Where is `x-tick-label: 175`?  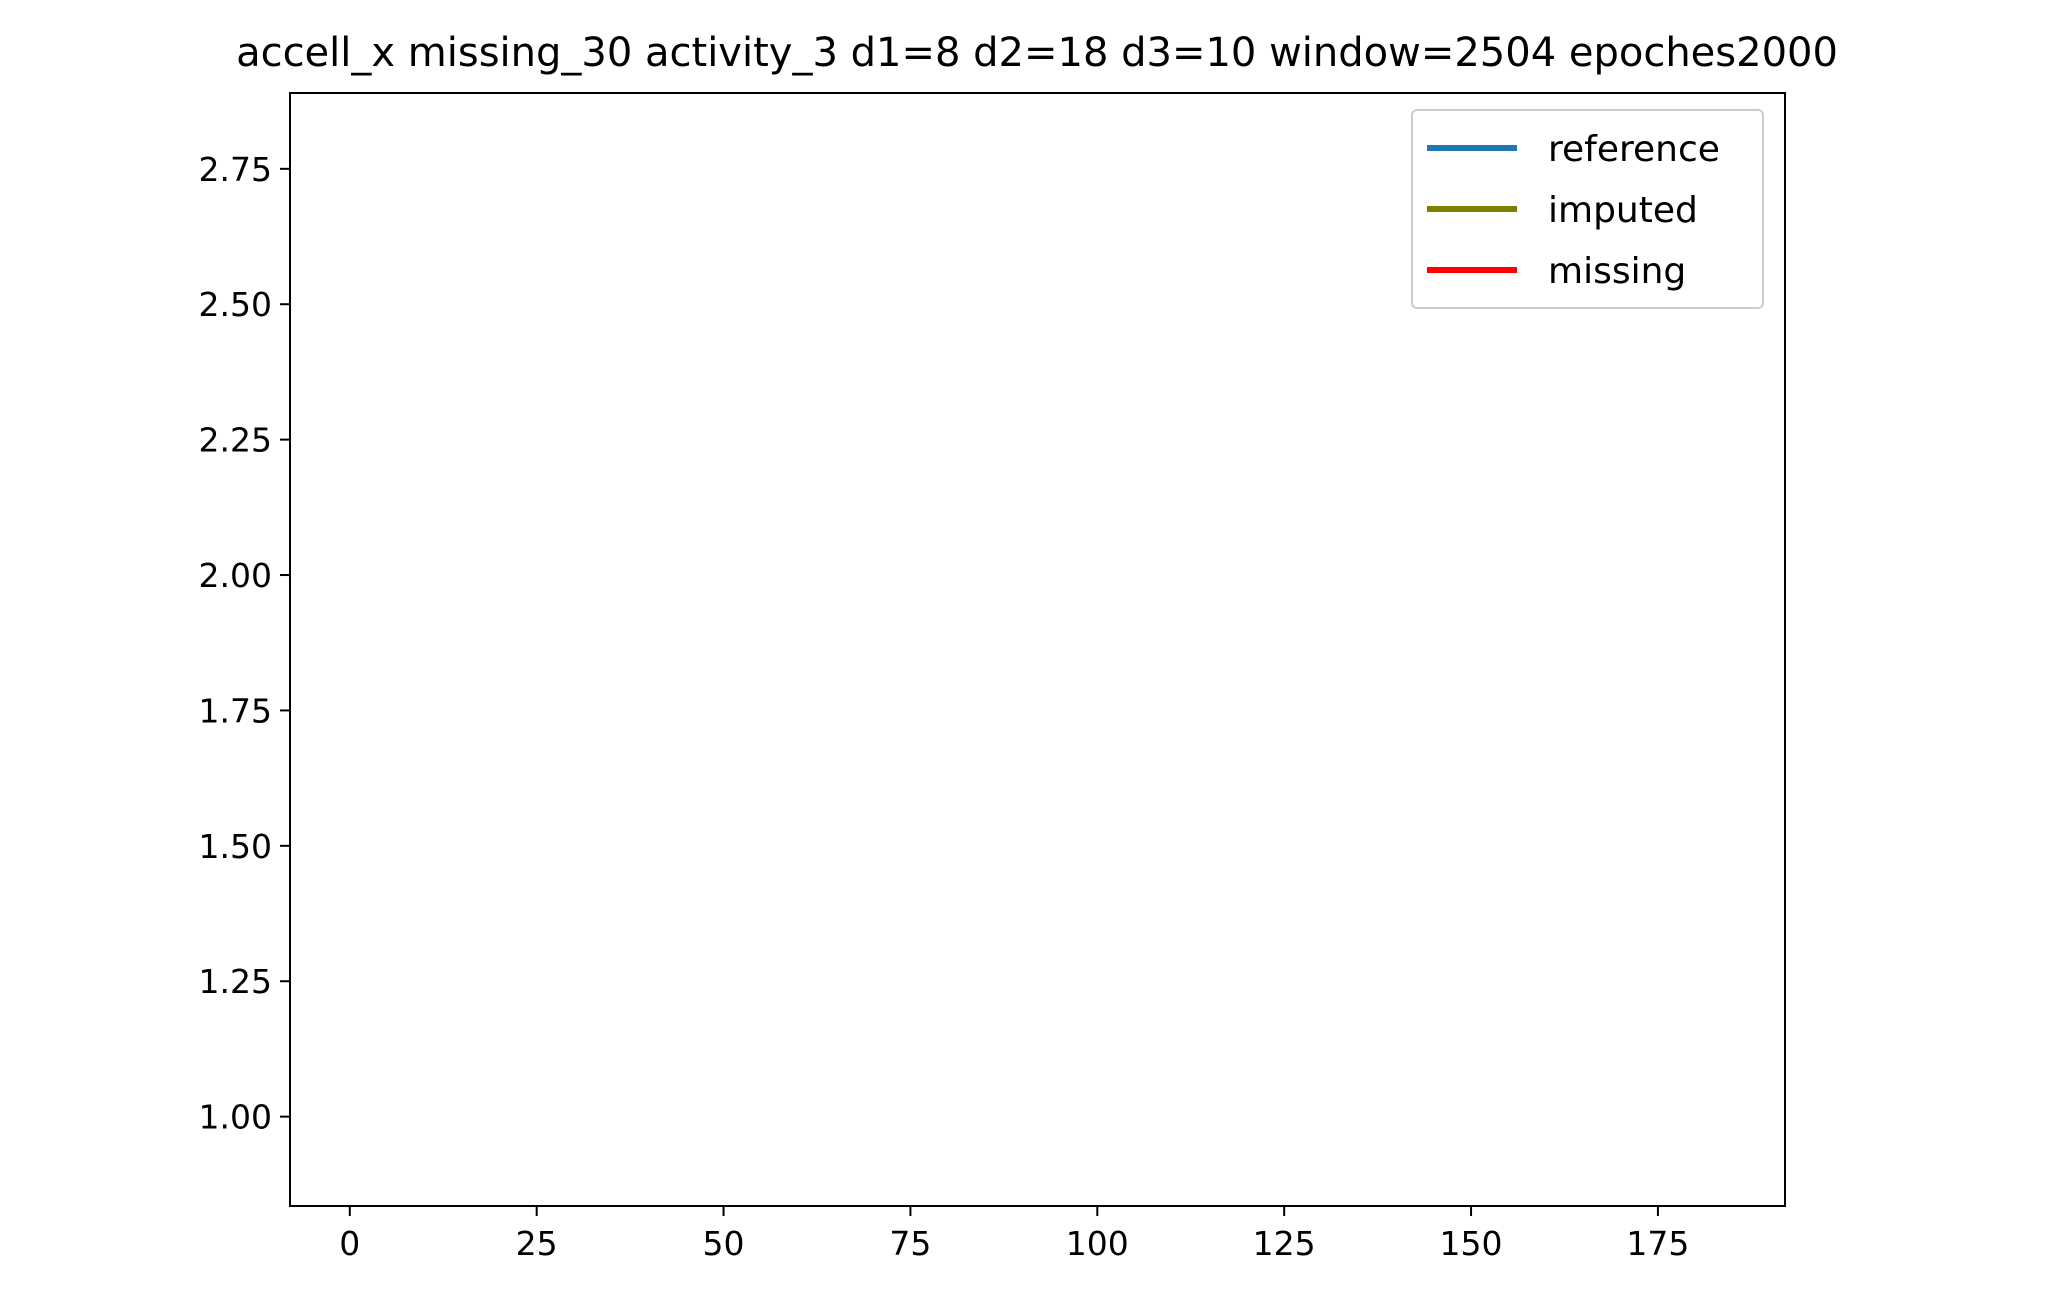
x-tick-label: 175 is located at coordinates (1657, 1243).